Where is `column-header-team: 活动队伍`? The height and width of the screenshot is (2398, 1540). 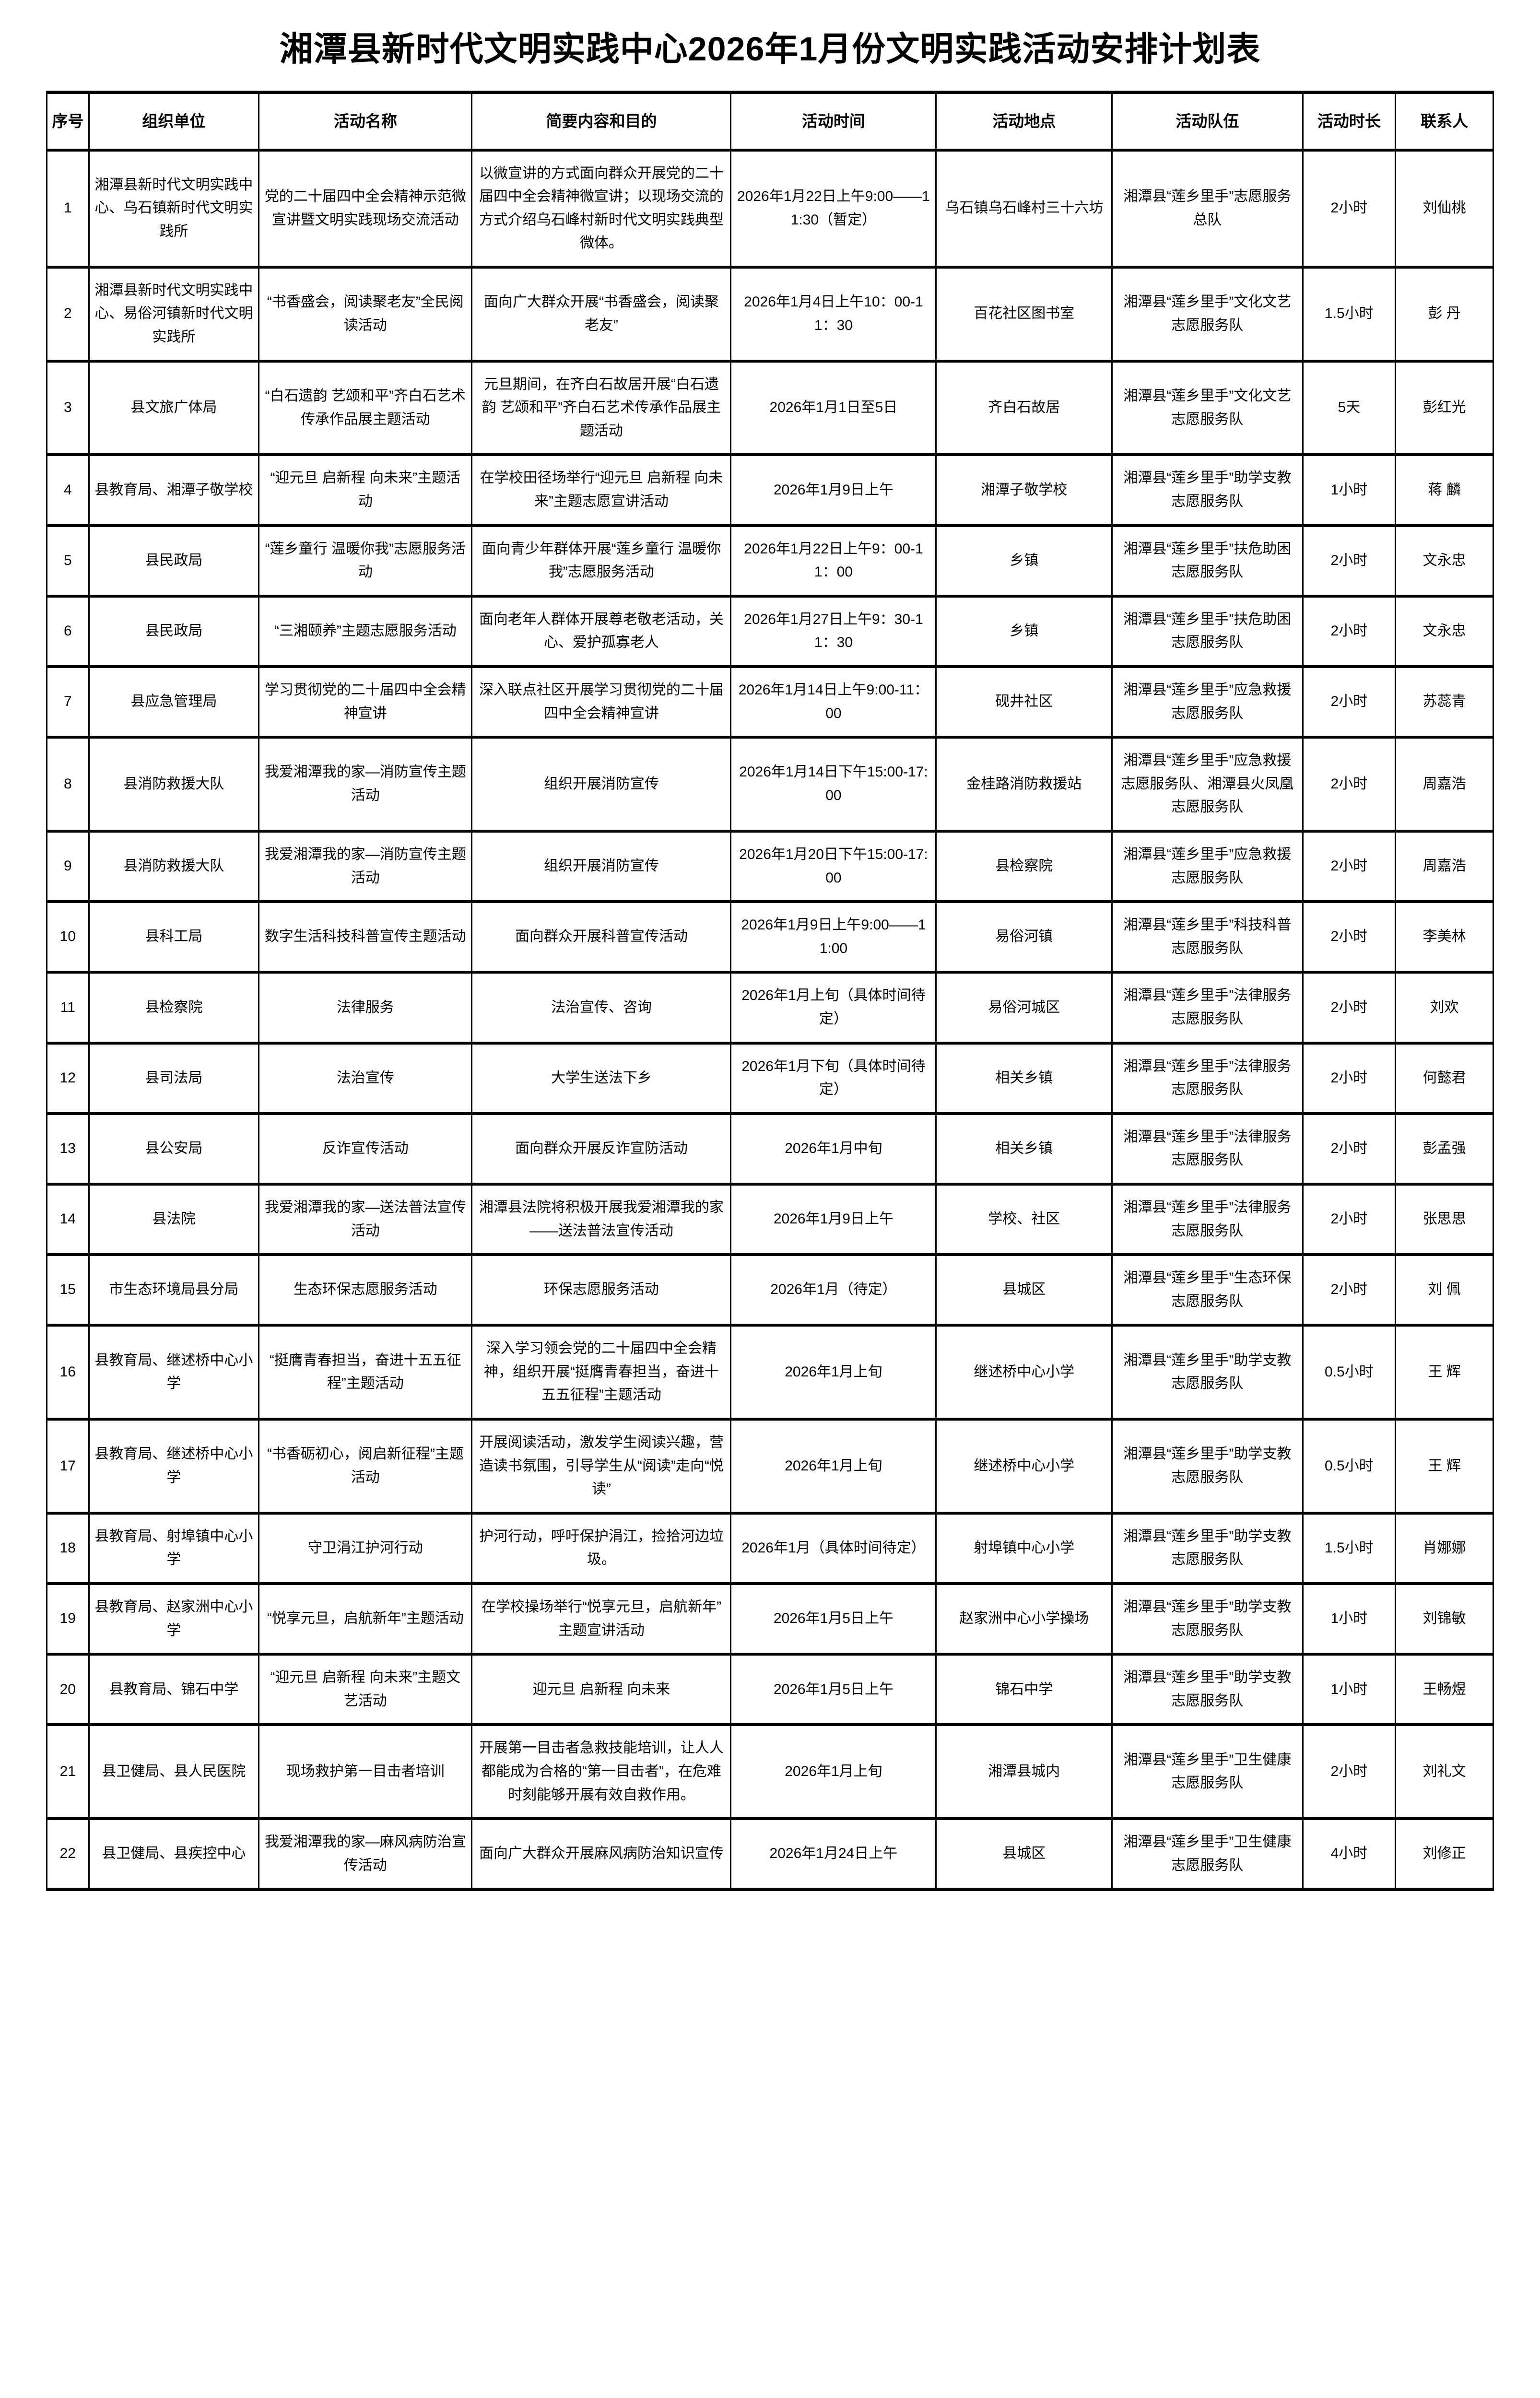 column-header-team: 活动队伍 is located at coordinates (1207, 121).